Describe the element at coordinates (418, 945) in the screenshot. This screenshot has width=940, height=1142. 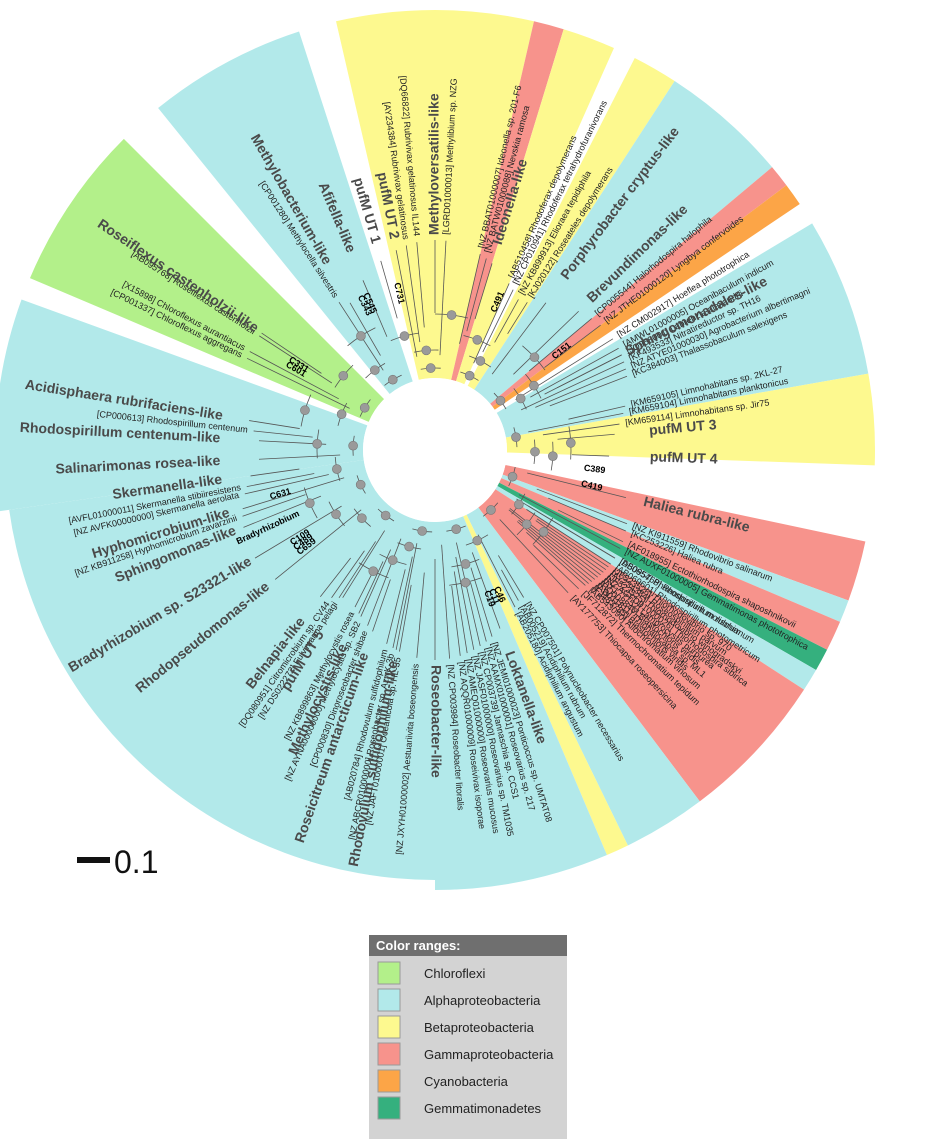
I see `legend-title: Color ranges:` at that location.